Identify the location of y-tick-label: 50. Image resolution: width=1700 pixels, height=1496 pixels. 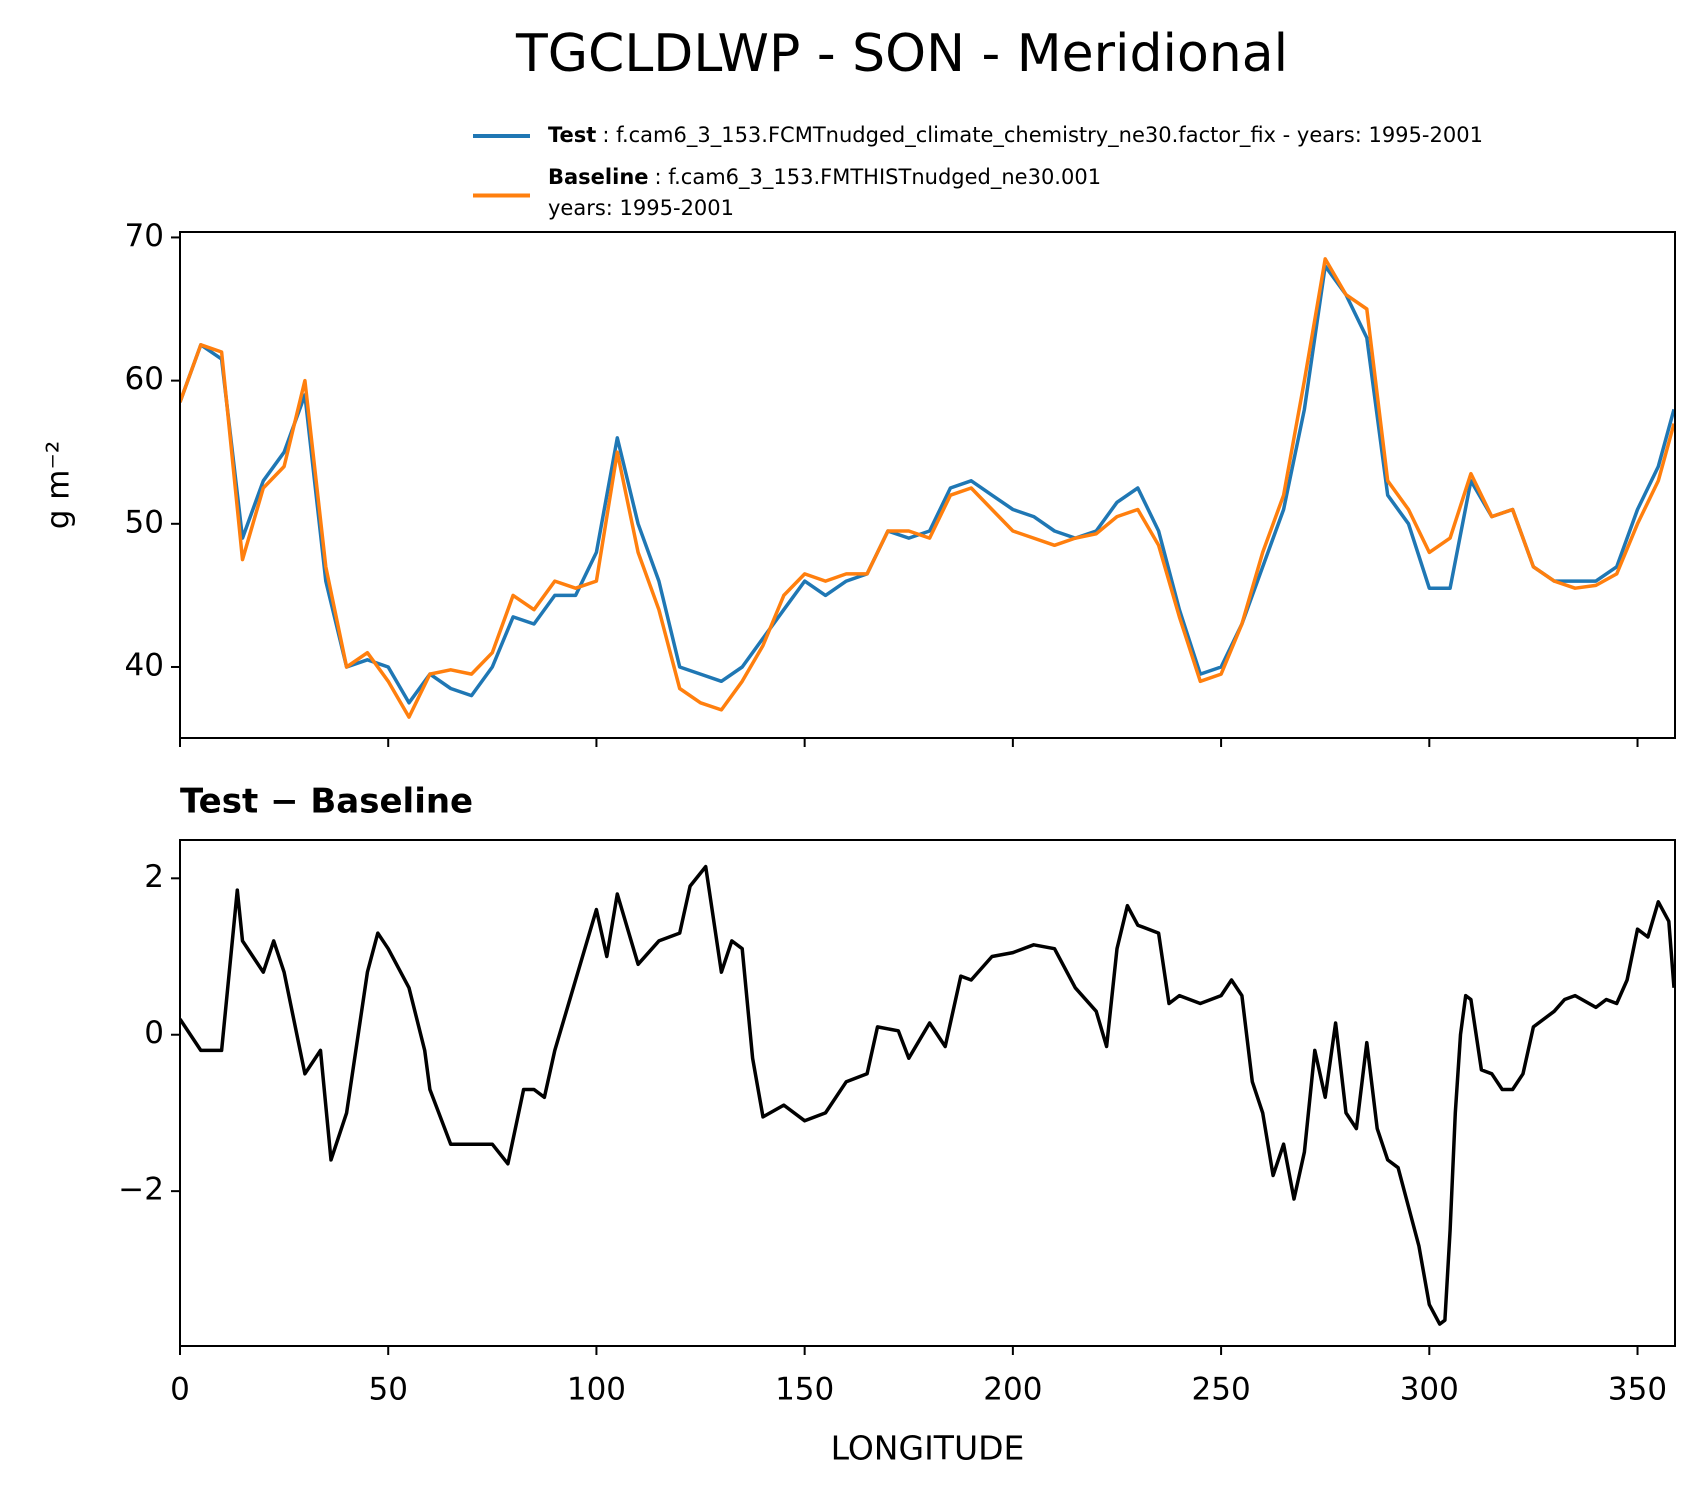
(144, 522).